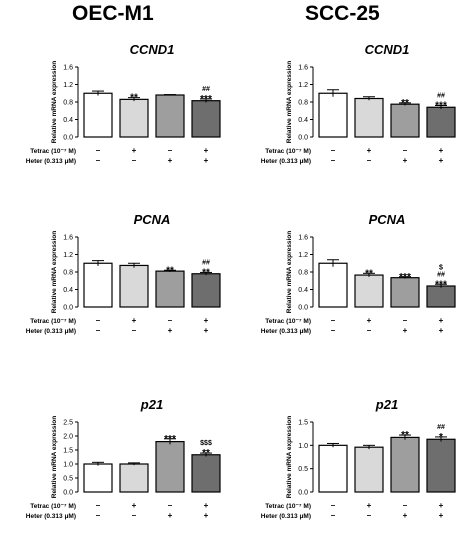 The height and width of the screenshot is (550, 470). I want to click on significance-marker: *, so click(441, 437).